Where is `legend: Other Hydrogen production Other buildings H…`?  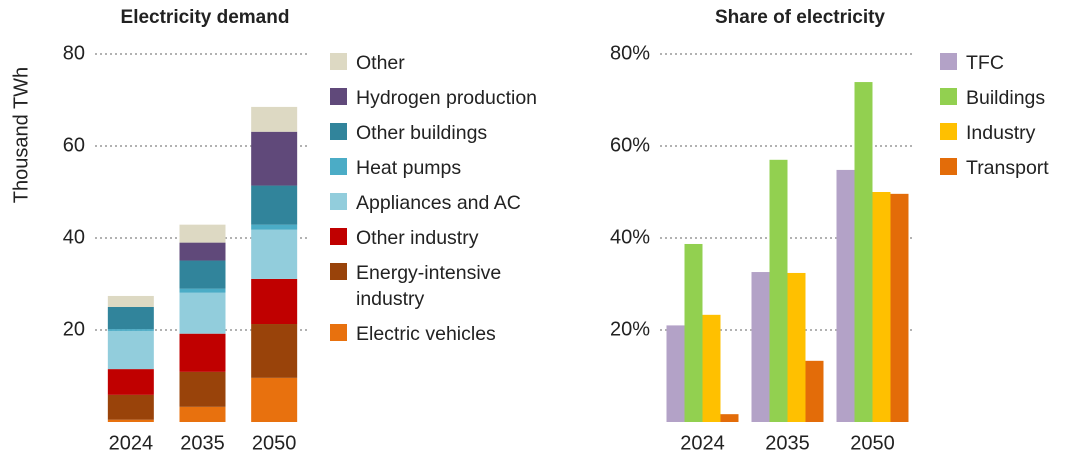 legend: Other Hydrogen production Other buildings H… is located at coordinates (448, 198).